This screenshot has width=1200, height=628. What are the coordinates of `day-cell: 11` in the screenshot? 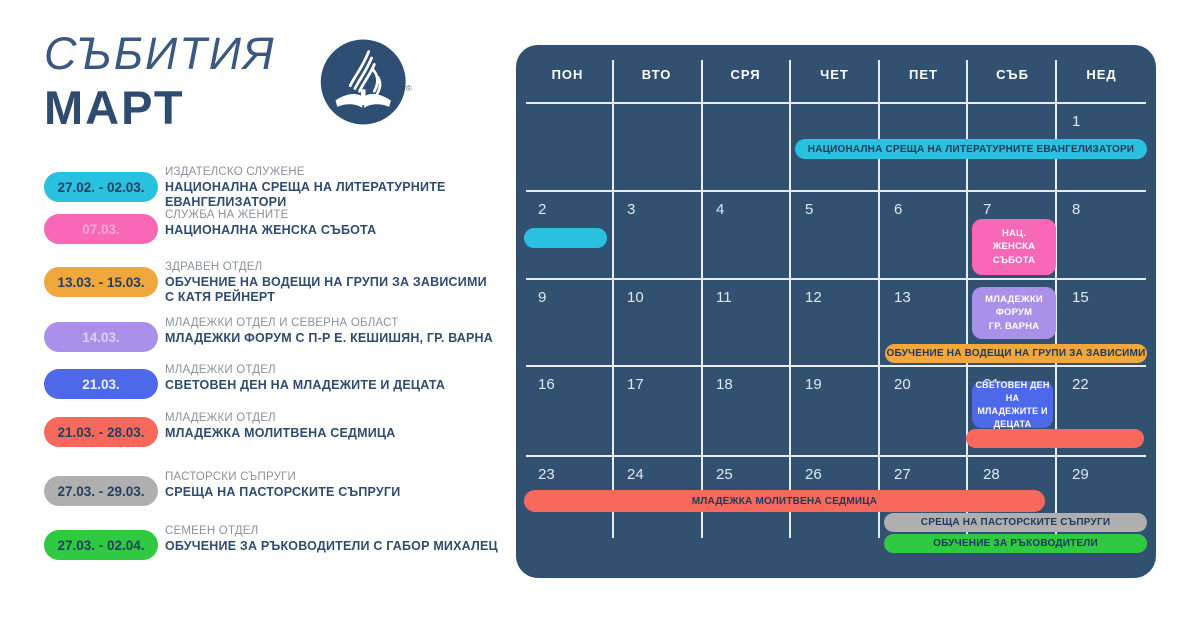 It's located at (724, 297).